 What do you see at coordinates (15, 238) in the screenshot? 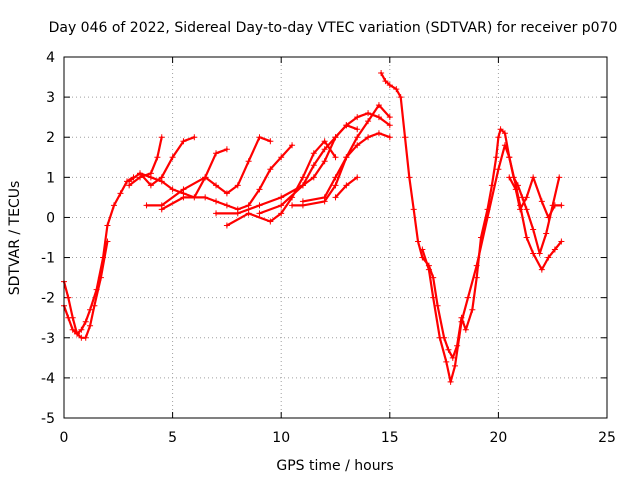
I see `y-axis-label: SDTVAR / TECUs` at bounding box center [15, 238].